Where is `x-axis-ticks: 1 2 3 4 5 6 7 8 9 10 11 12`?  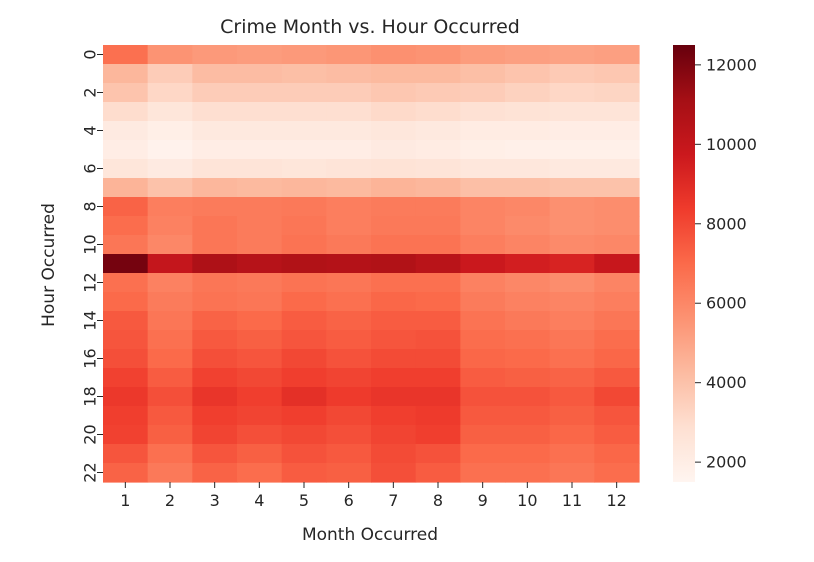 x-axis-ticks: 1 2 3 4 5 6 7 8 9 10 11 12 is located at coordinates (373, 496).